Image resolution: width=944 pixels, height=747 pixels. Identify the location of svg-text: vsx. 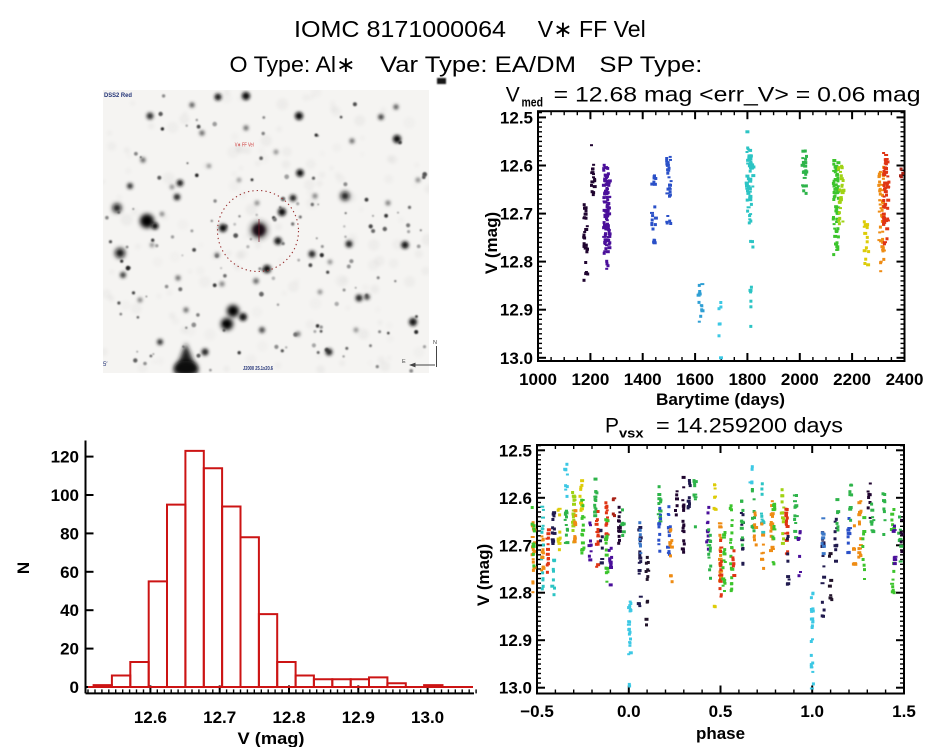
(631, 434).